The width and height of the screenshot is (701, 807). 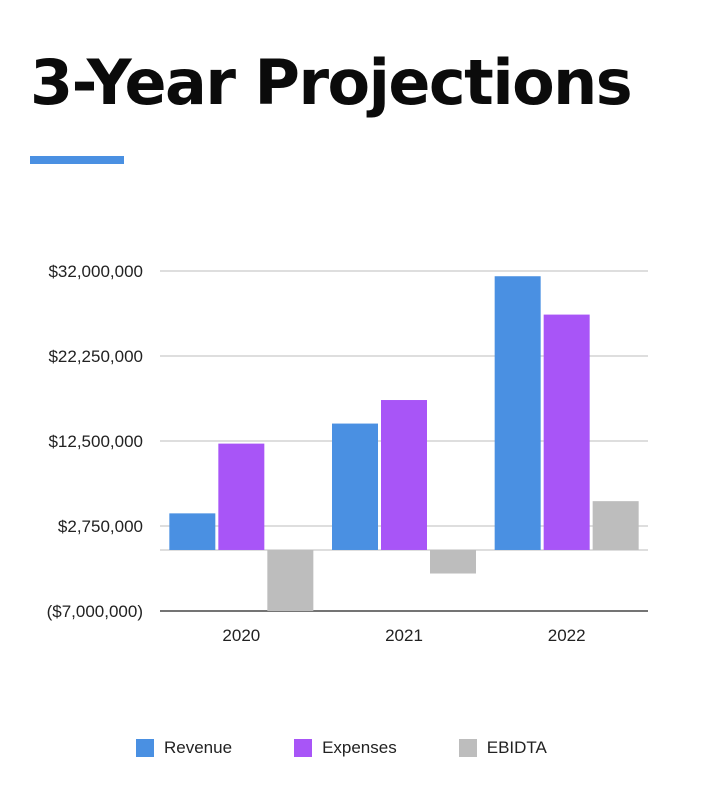 I want to click on legend-item-ebidta: EBIDTA, so click(x=502, y=748).